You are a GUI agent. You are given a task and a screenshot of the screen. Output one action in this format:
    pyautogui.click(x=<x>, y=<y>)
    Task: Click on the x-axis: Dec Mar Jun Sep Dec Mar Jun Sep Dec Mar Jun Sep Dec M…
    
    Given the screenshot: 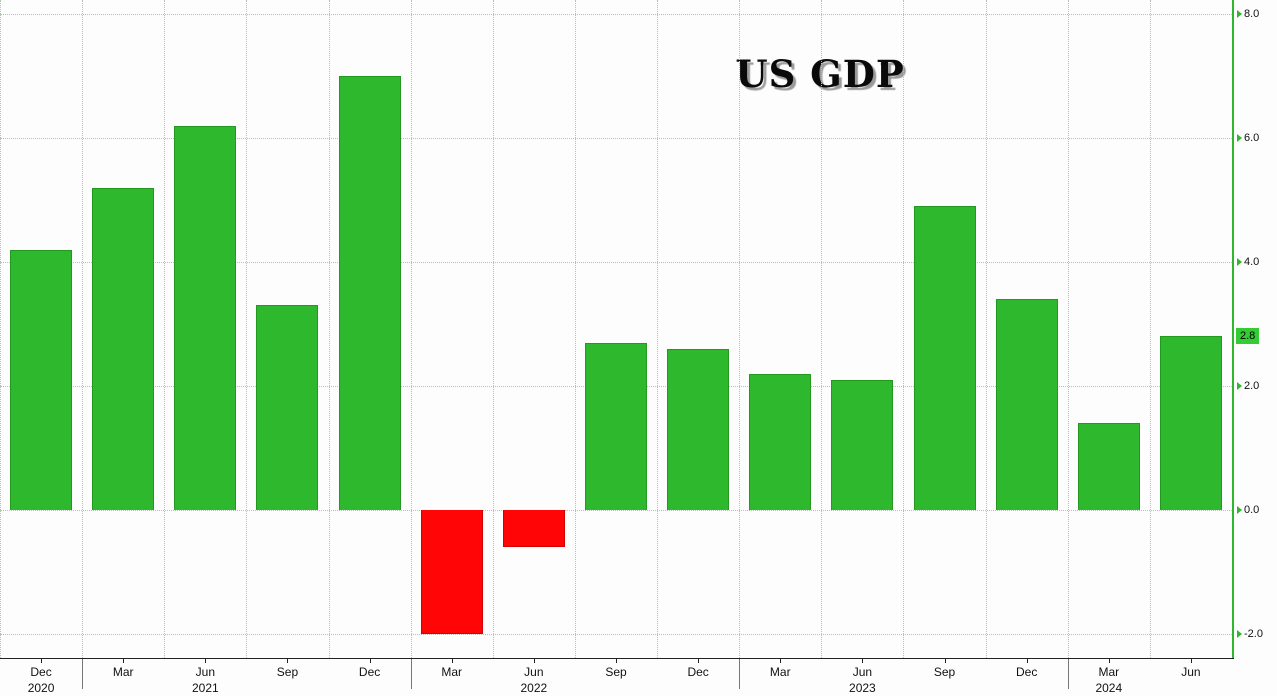 What is the action you would take?
    pyautogui.click(x=638, y=677)
    